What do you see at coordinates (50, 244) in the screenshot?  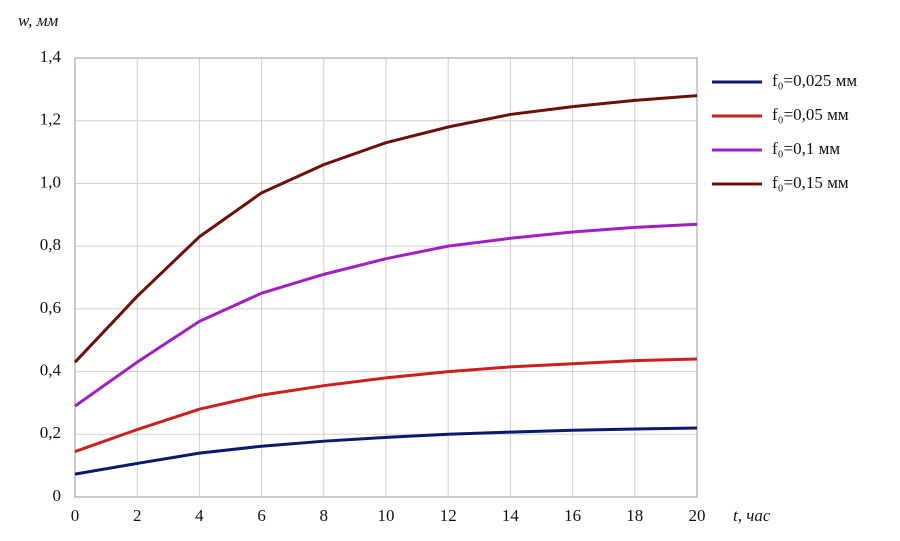 I see `y-tick-label: 0,8` at bounding box center [50, 244].